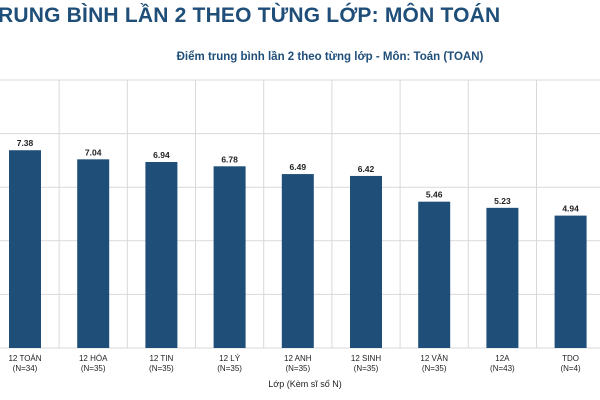 The image size is (600, 400). What do you see at coordinates (161, 358) in the screenshot?
I see `x-tick-label: 12 TIN` at bounding box center [161, 358].